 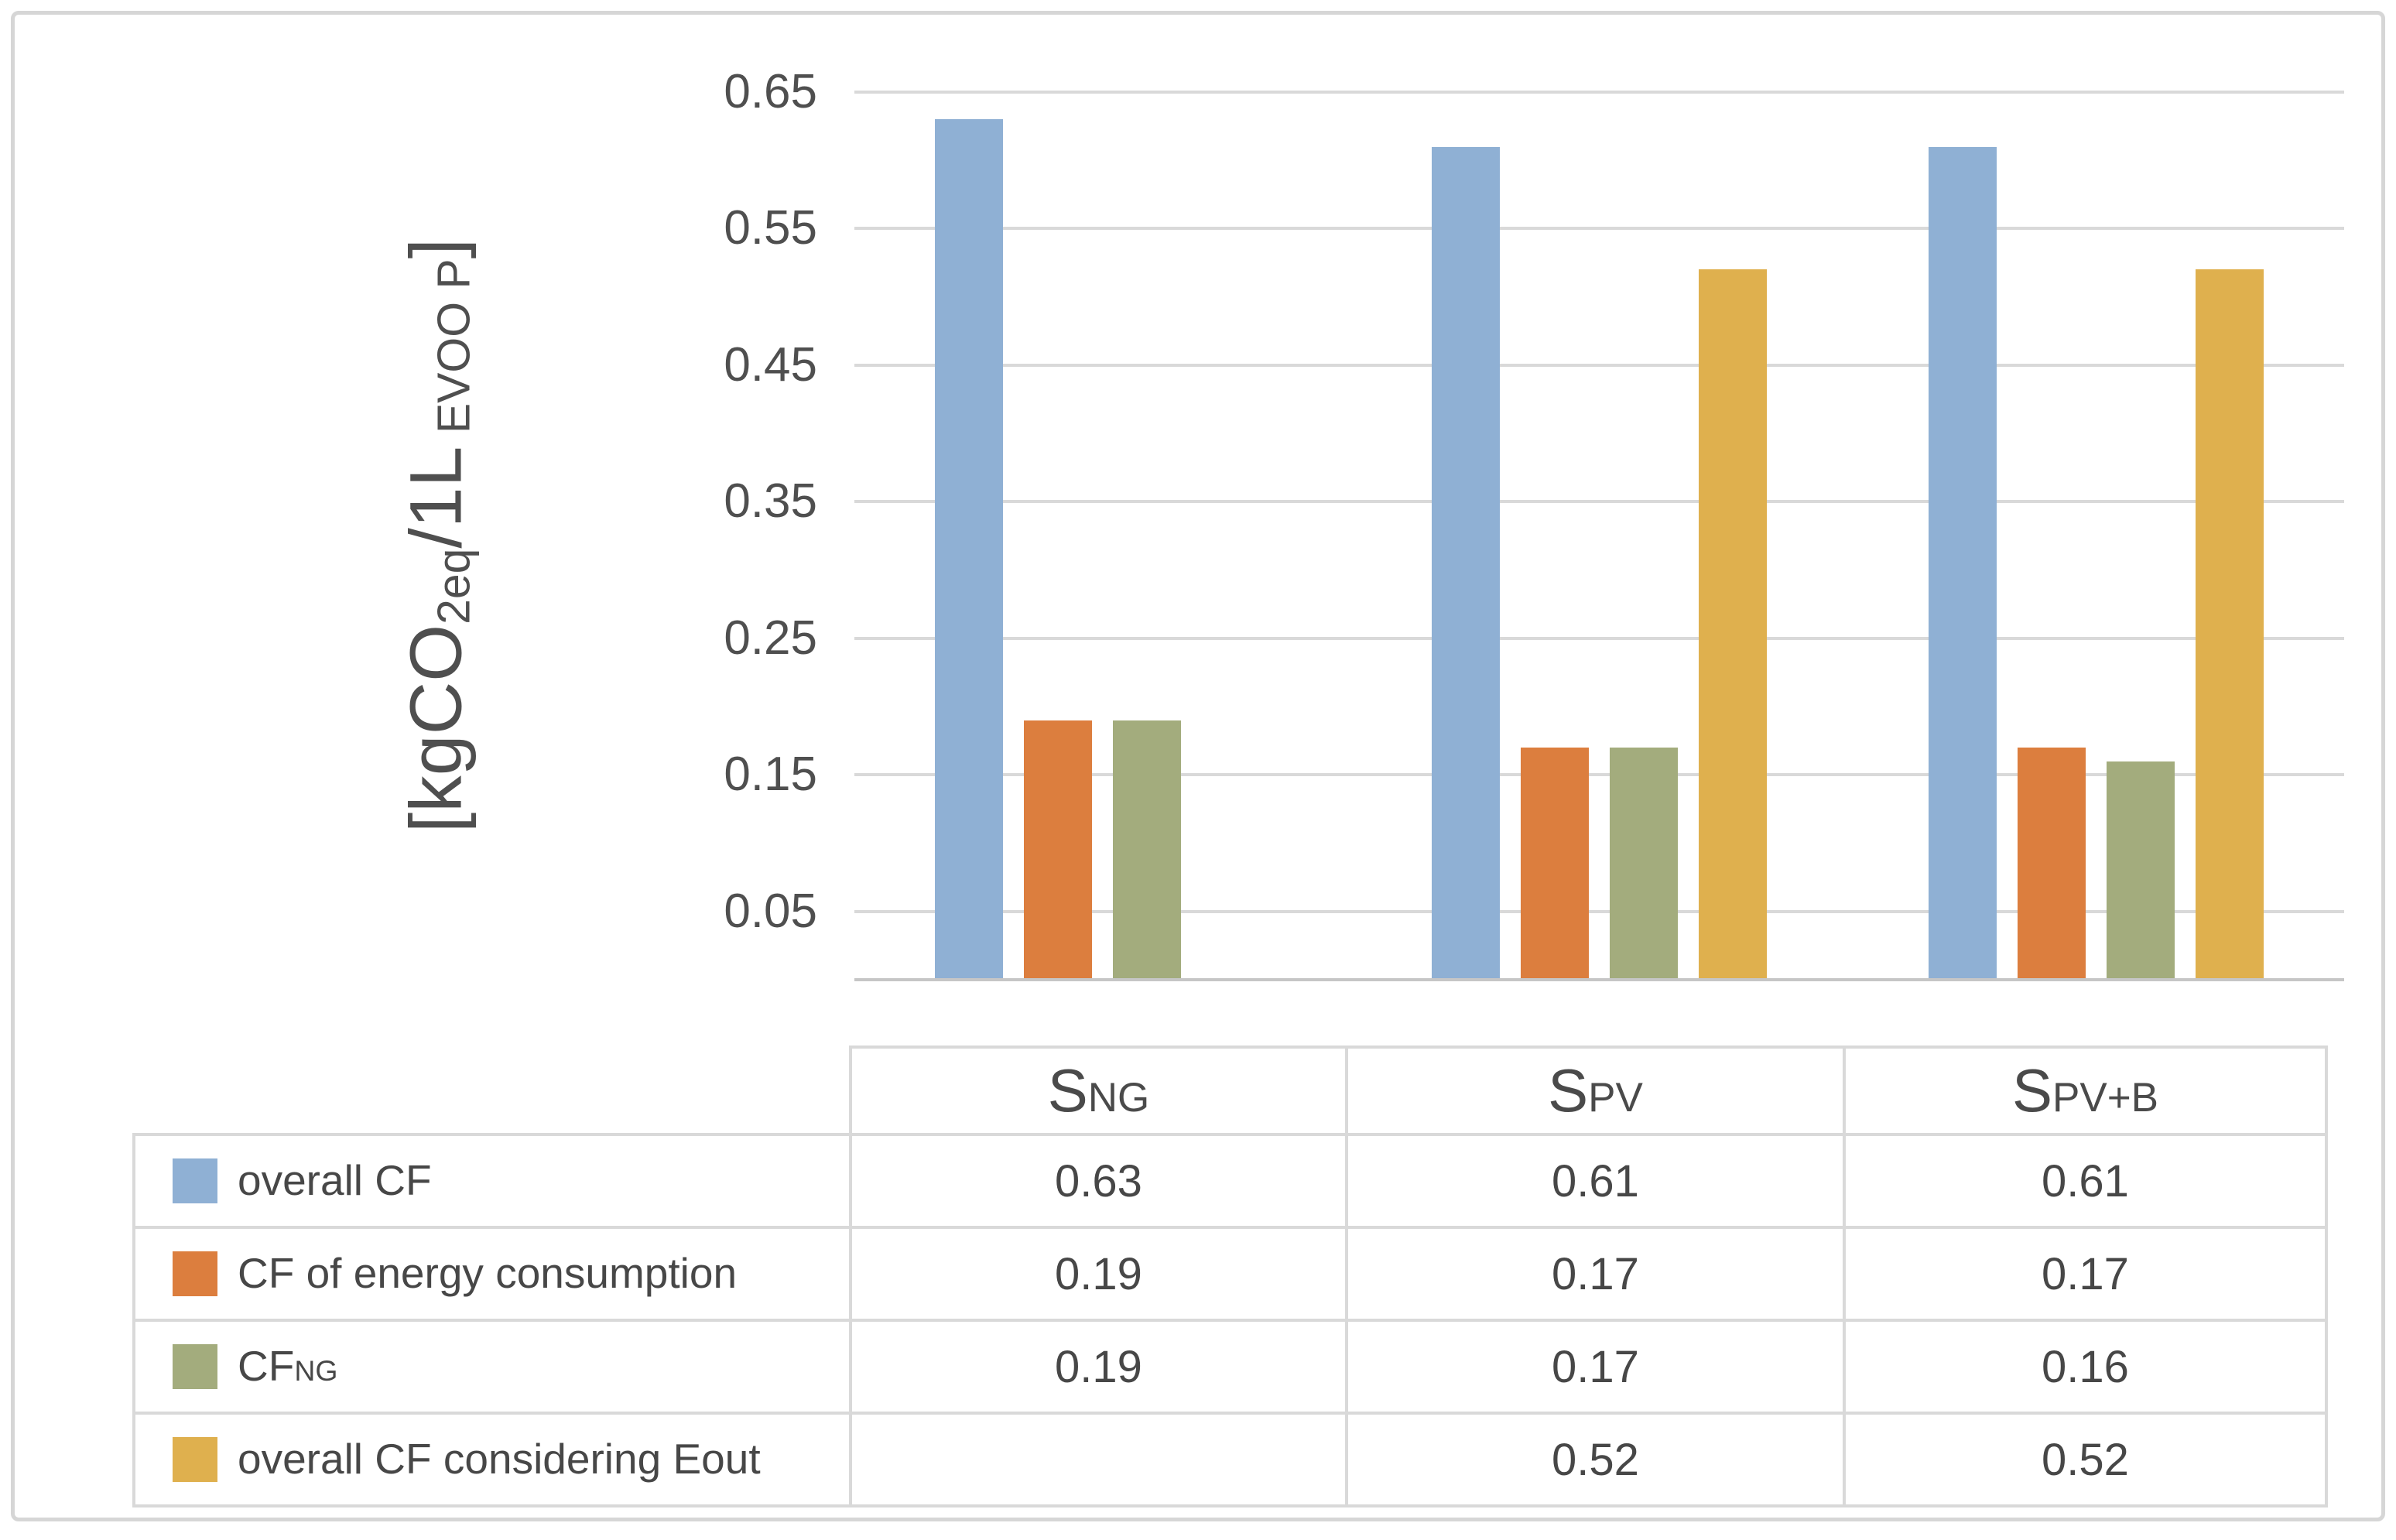 I want to click on bar-cf-of-energy-consumption-spv, so click(x=1555, y=864).